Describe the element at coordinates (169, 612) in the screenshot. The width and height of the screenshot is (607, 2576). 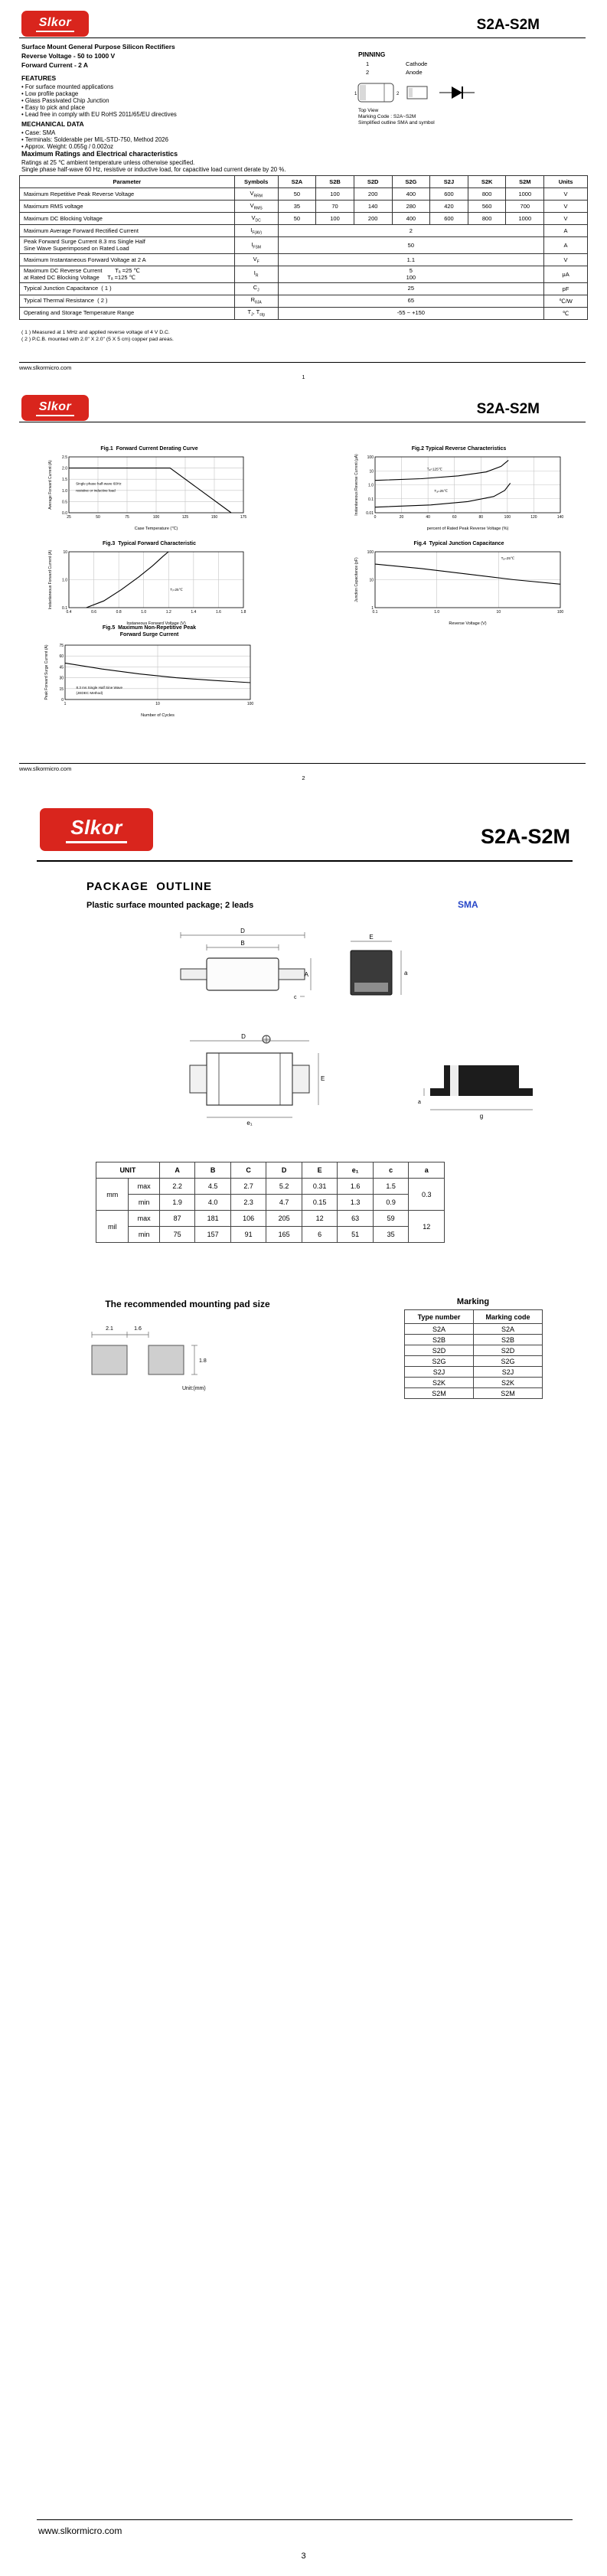
I see `chart-x-tick: 1.2` at that location.